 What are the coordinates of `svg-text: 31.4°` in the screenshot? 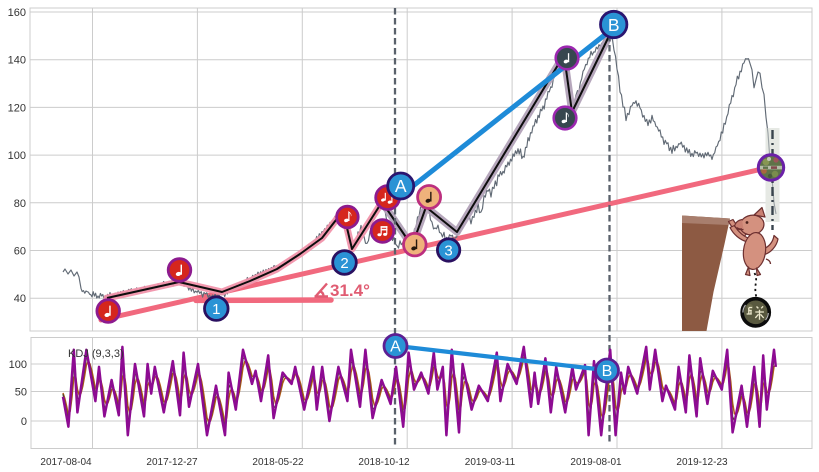 It's located at (350, 290).